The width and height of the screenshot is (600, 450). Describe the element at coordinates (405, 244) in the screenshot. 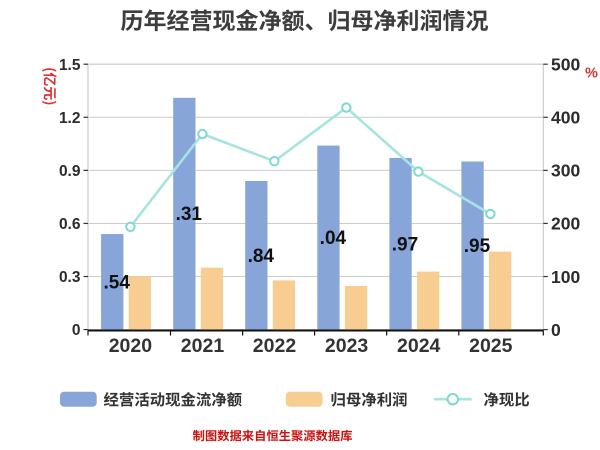

I see `svg-text: .97` at that location.